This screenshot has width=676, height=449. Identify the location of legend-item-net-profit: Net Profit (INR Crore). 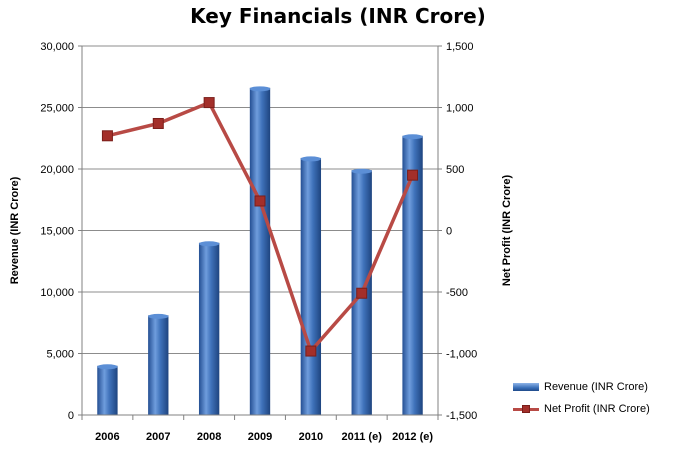
(581, 409).